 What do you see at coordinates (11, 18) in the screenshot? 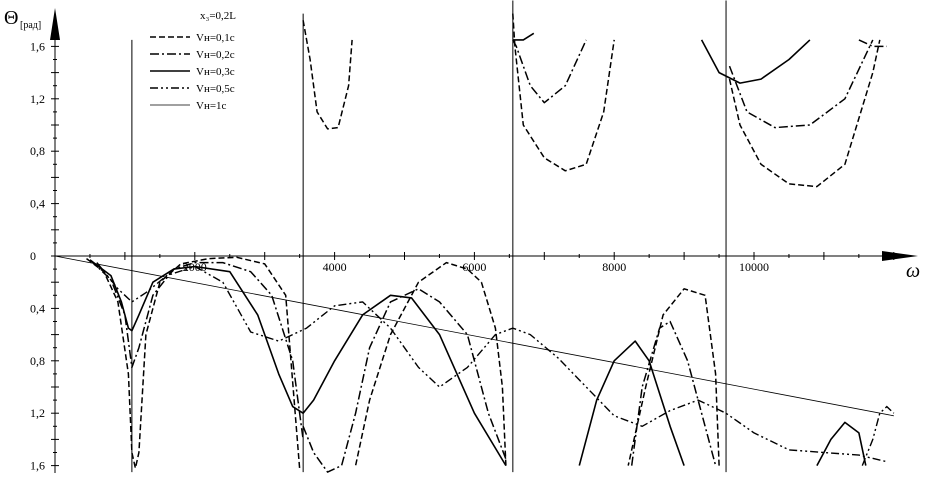
I see `y-axis-symbol: Θ` at bounding box center [11, 18].